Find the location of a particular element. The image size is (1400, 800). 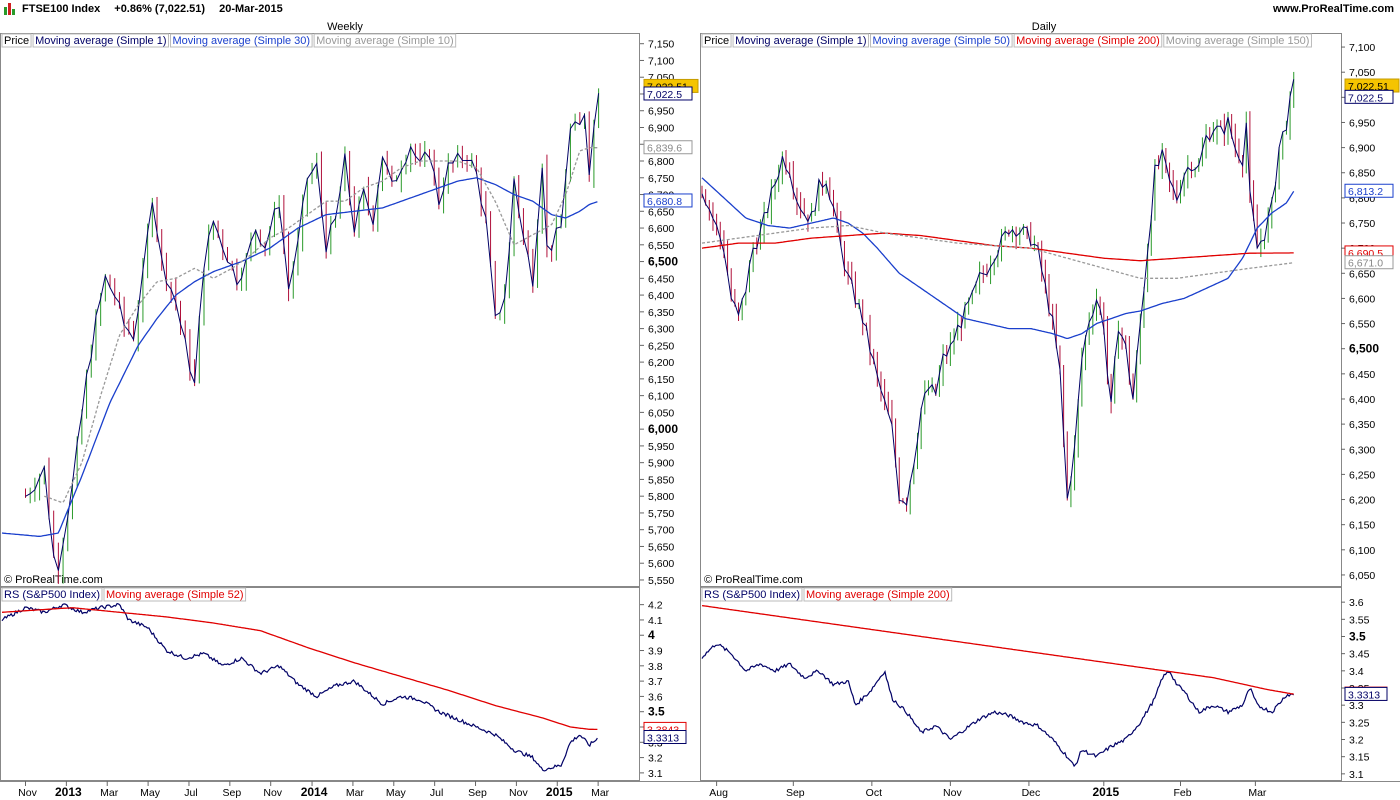

y-tick-label: 3.3 is located at coordinates (1356, 706).